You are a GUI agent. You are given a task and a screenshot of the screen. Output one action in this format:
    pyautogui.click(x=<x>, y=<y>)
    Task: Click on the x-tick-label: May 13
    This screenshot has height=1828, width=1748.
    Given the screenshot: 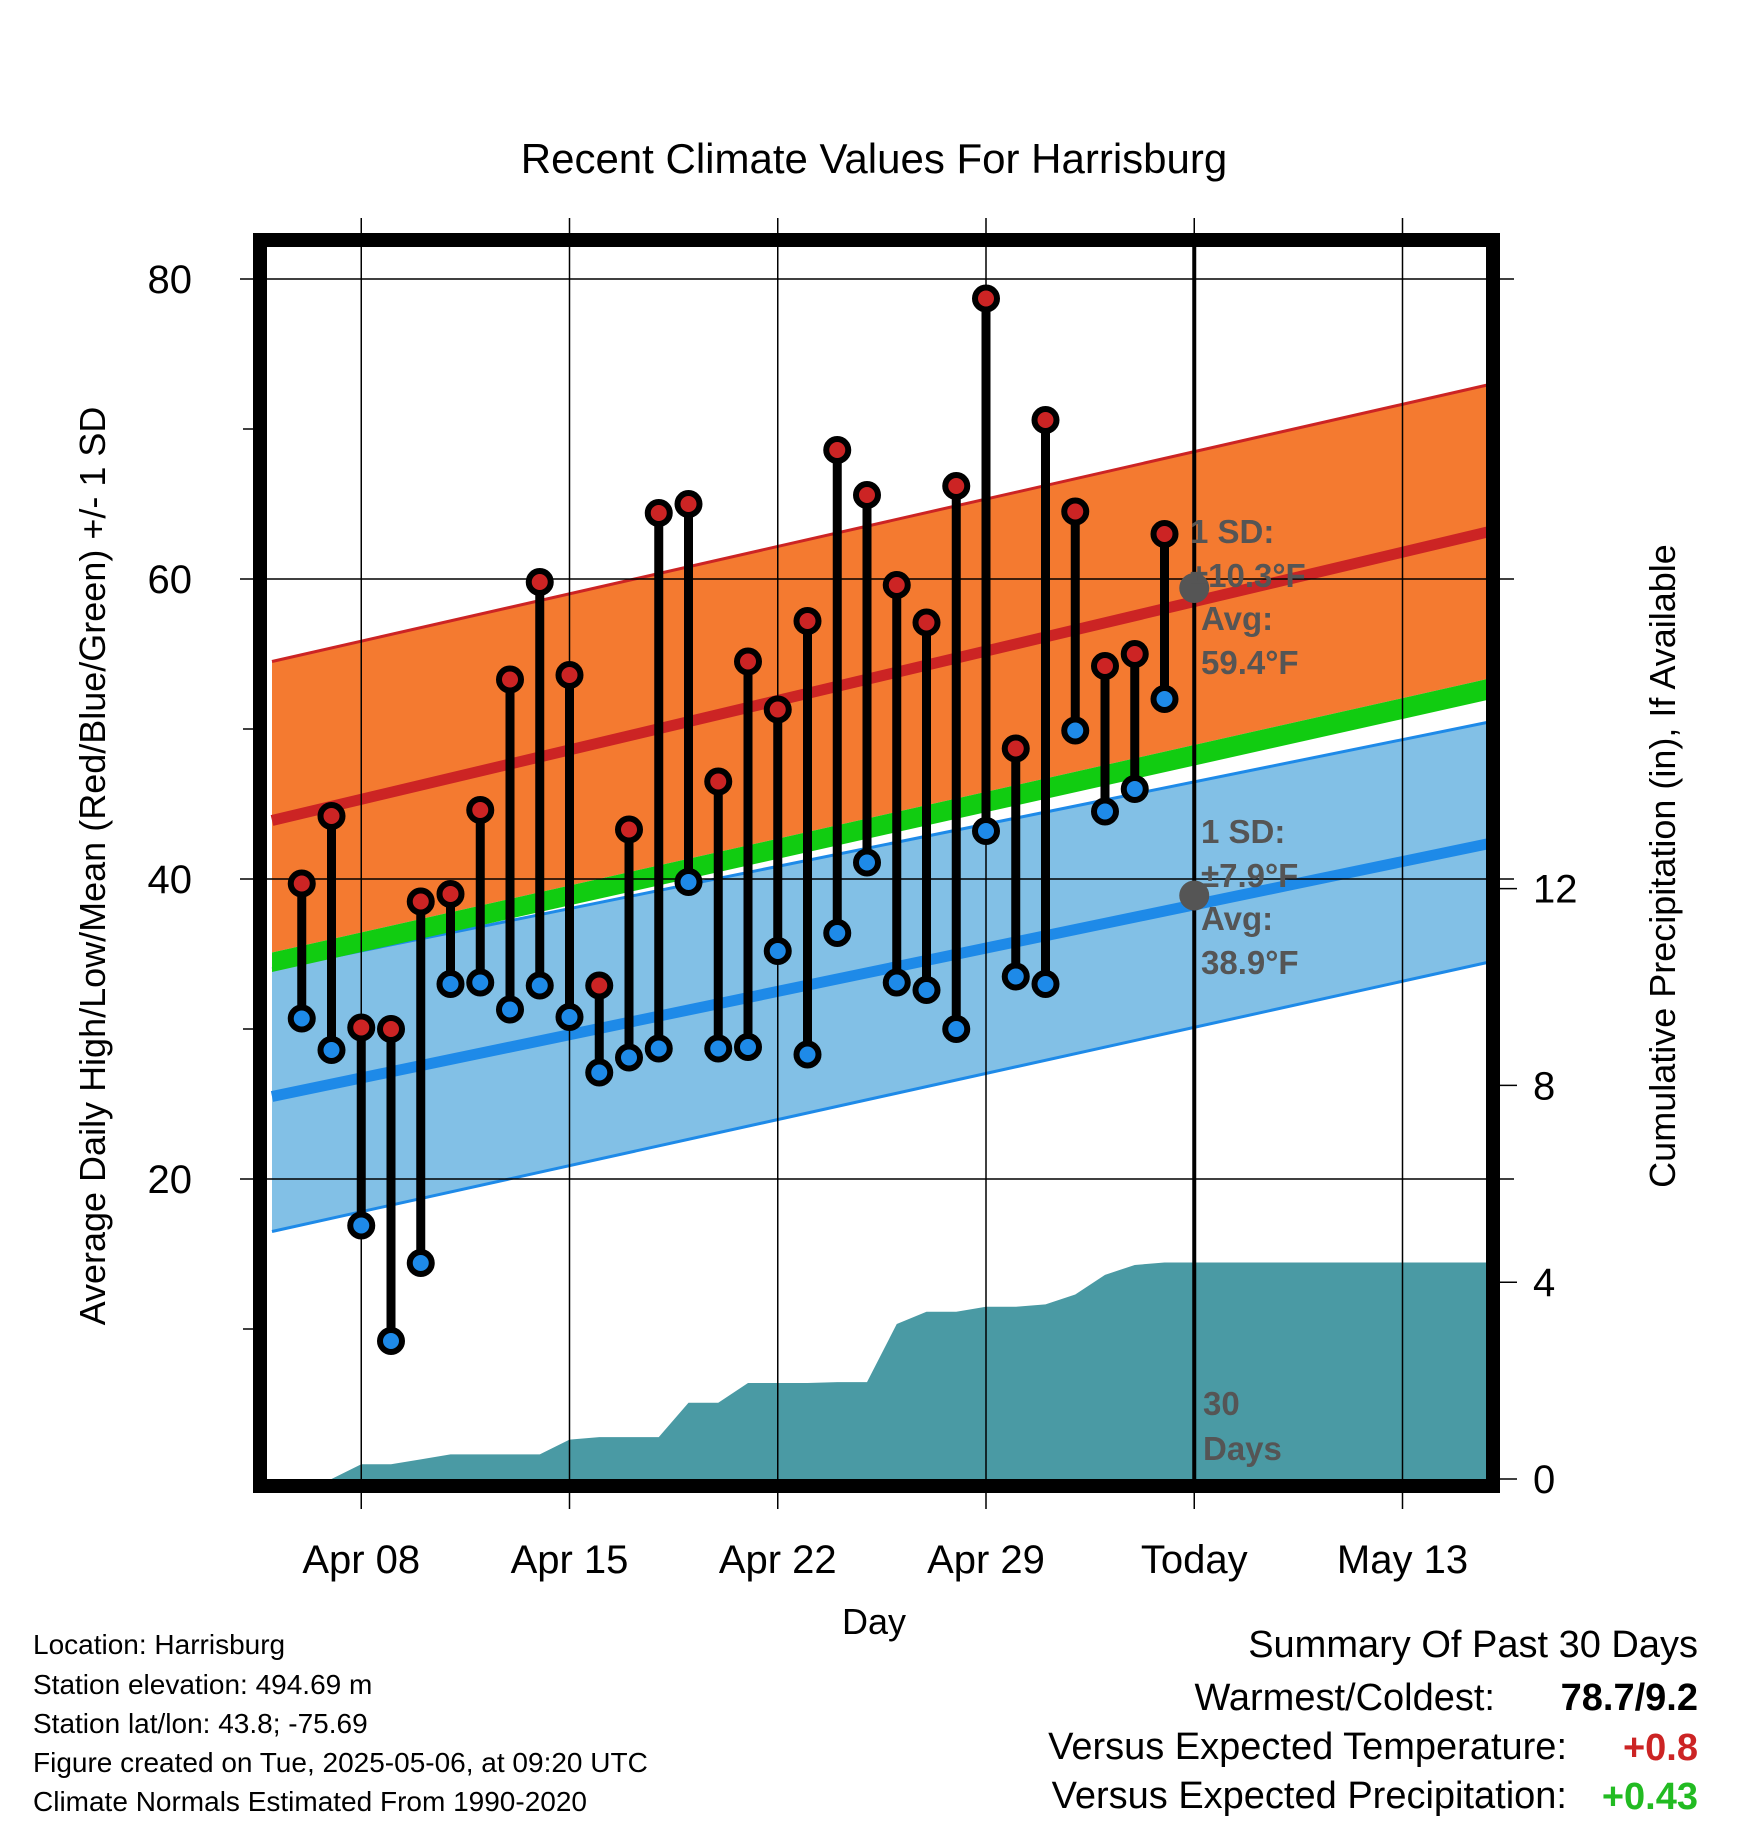 What is the action you would take?
    pyautogui.click(x=1402, y=1560)
    